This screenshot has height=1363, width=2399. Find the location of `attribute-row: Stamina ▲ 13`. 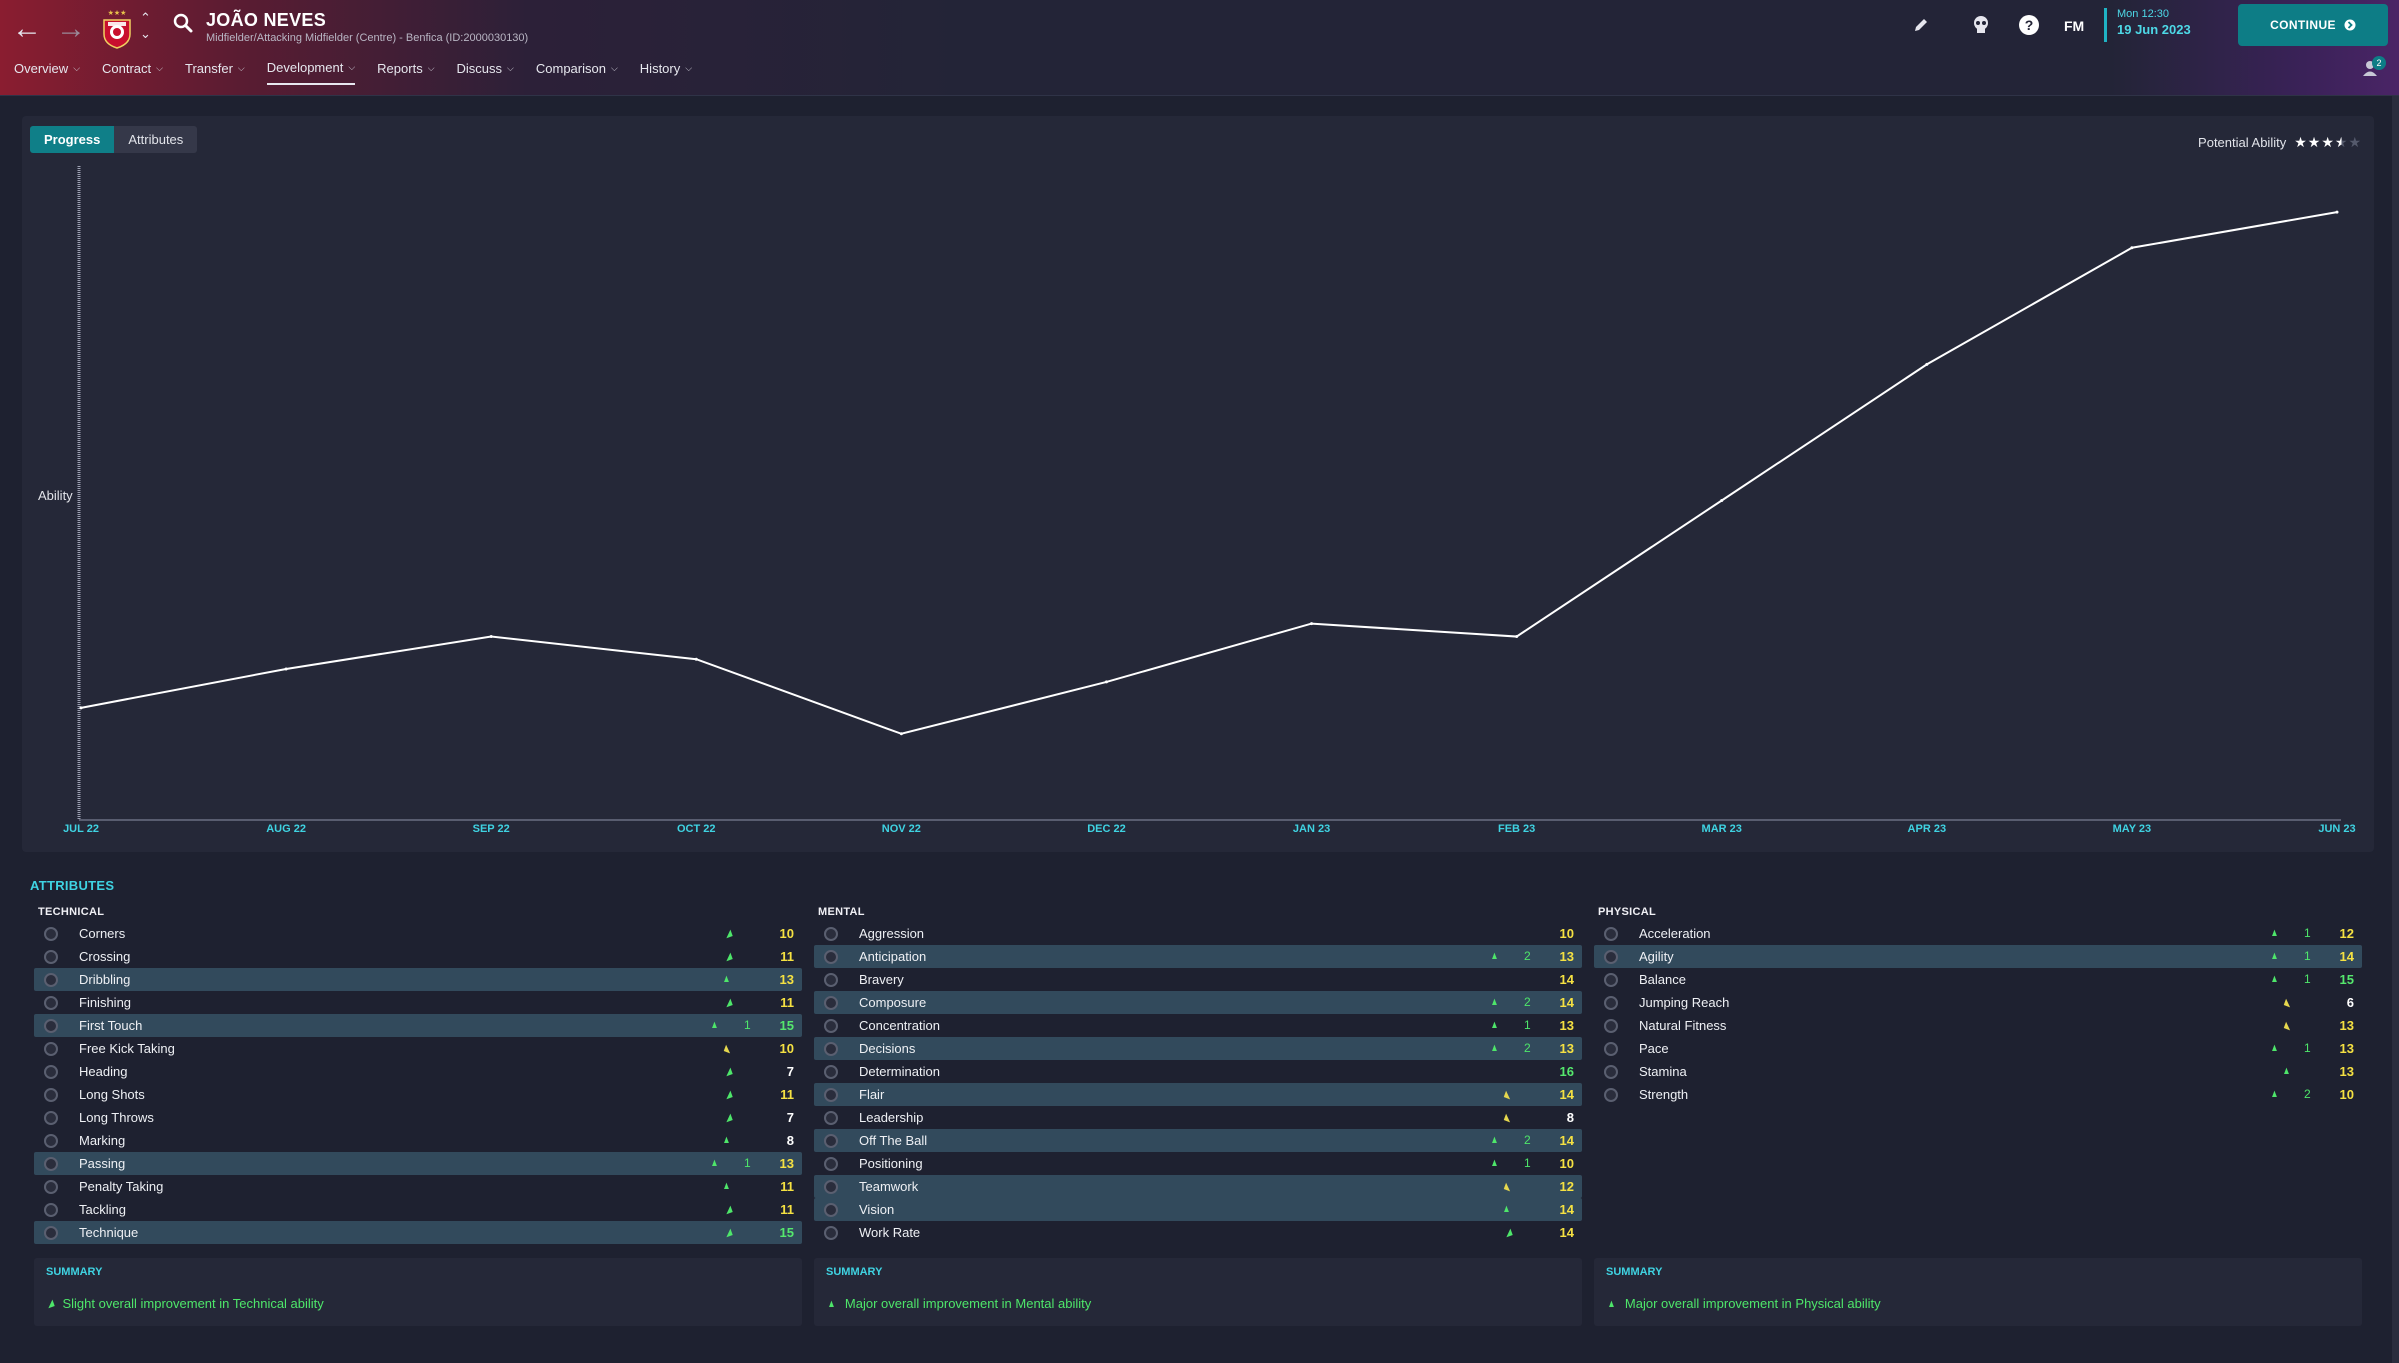

attribute-row: Stamina ▲ 13 is located at coordinates (1978, 1071).